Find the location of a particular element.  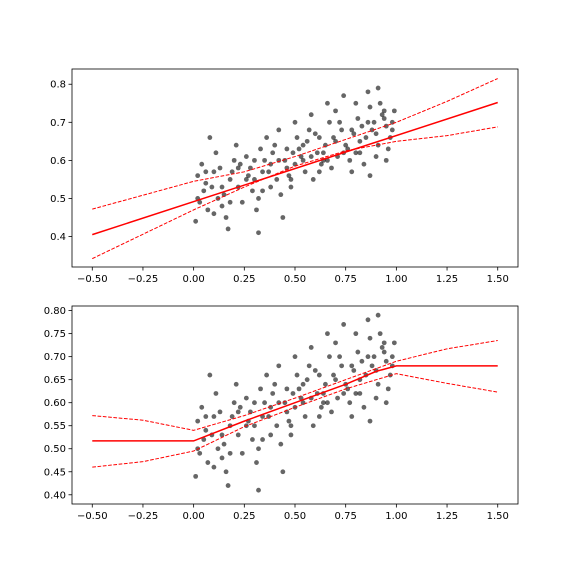

y-tick-label: 0.8 is located at coordinates (58, 85).